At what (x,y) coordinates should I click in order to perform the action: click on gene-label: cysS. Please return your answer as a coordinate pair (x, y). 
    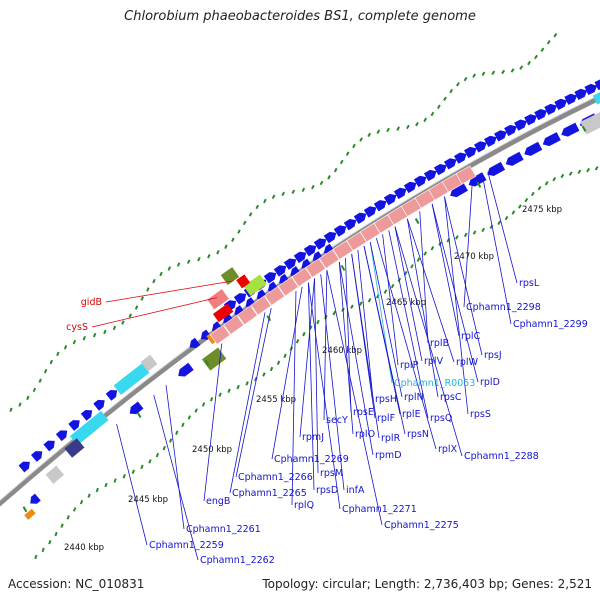
    Looking at the image, I should click on (77, 327).